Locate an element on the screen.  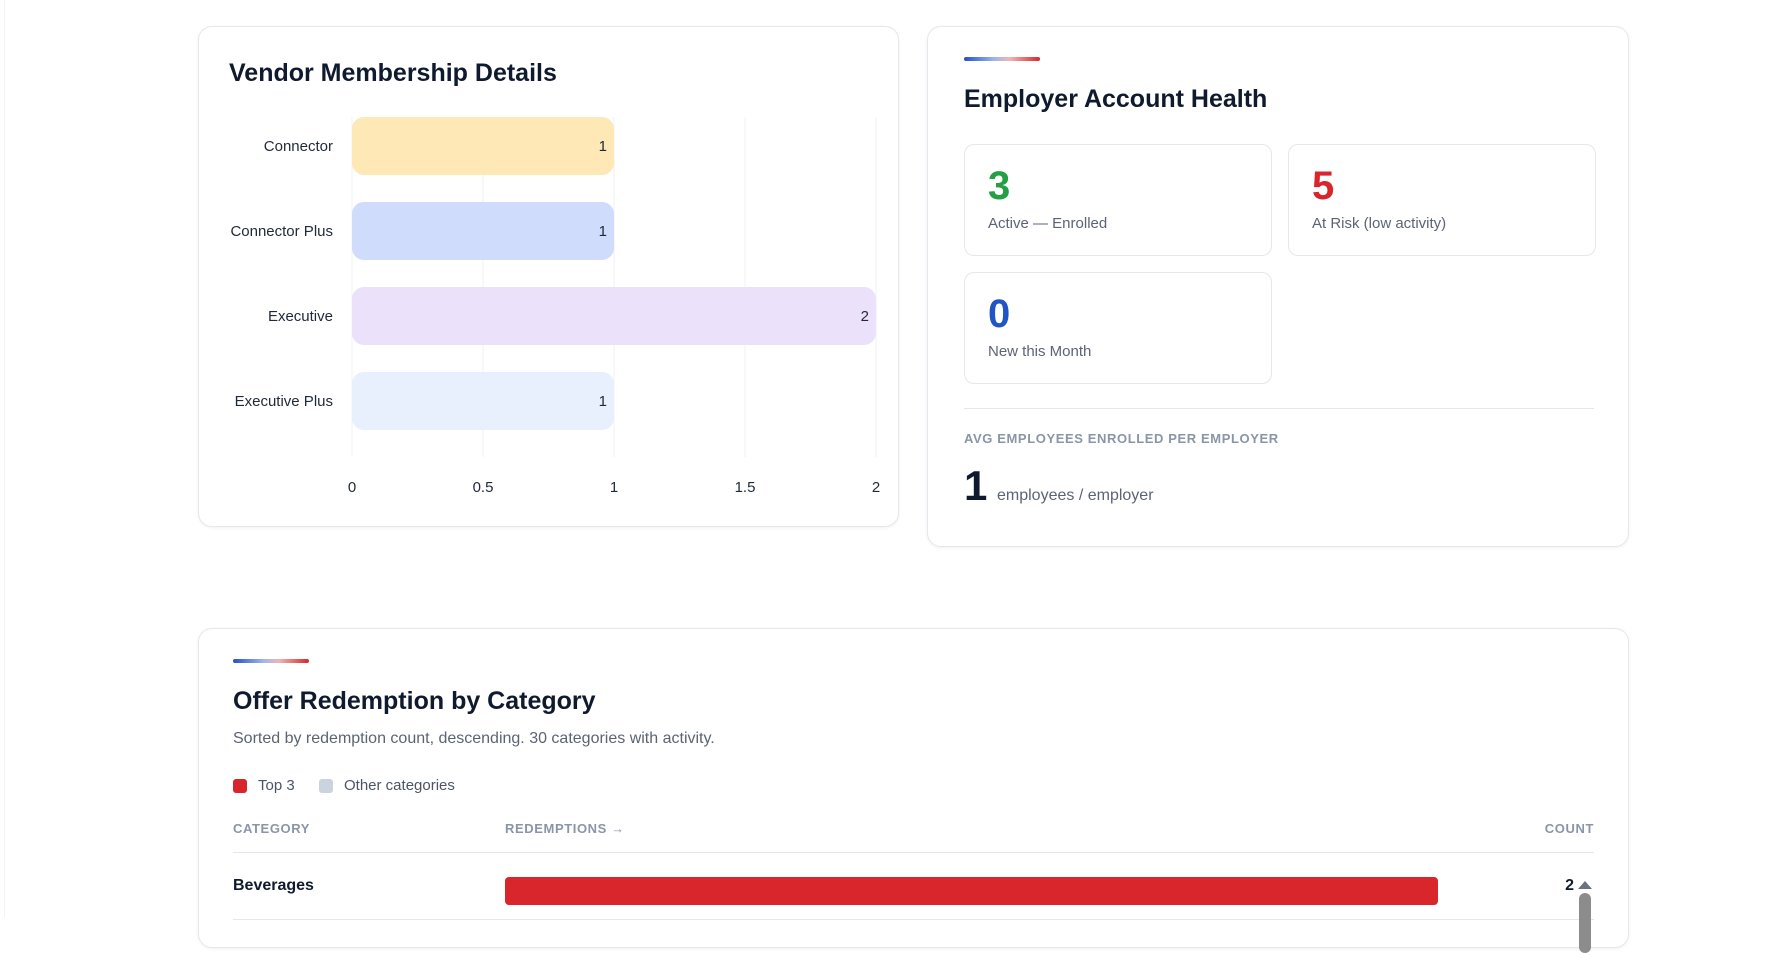
health-title: Employer Account Health is located at coordinates (1116, 99).